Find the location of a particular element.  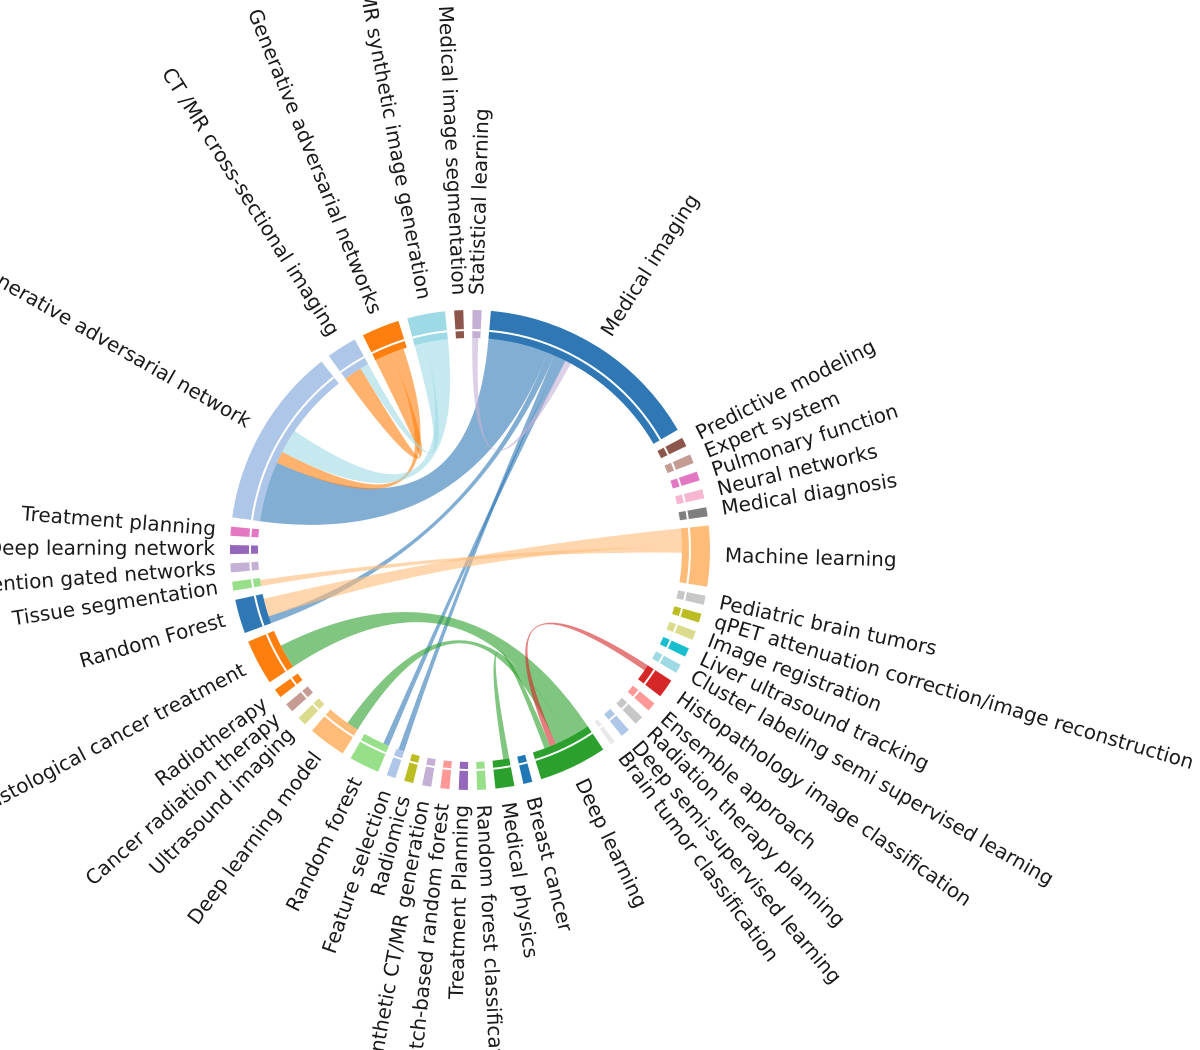

arc-deep-learning-network is located at coordinates (244, 549).